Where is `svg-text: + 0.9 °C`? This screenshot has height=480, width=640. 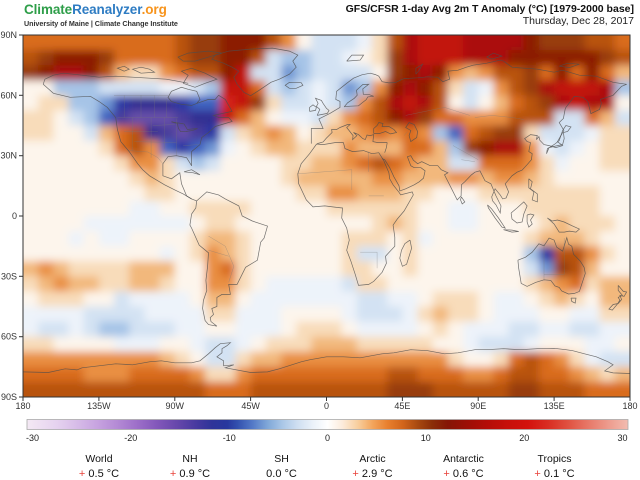
svg-text: + 0.9 °C is located at coordinates (190, 474).